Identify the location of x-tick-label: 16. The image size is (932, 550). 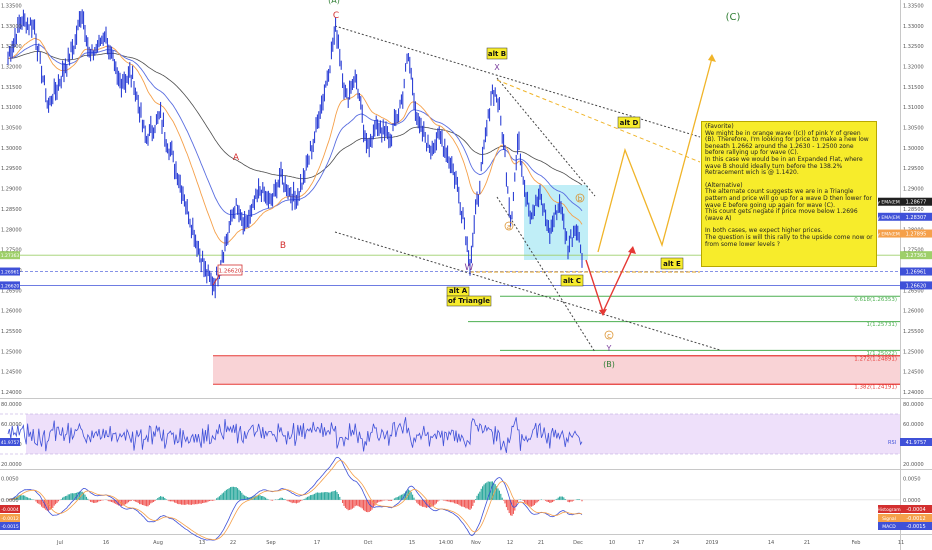
(106, 543).